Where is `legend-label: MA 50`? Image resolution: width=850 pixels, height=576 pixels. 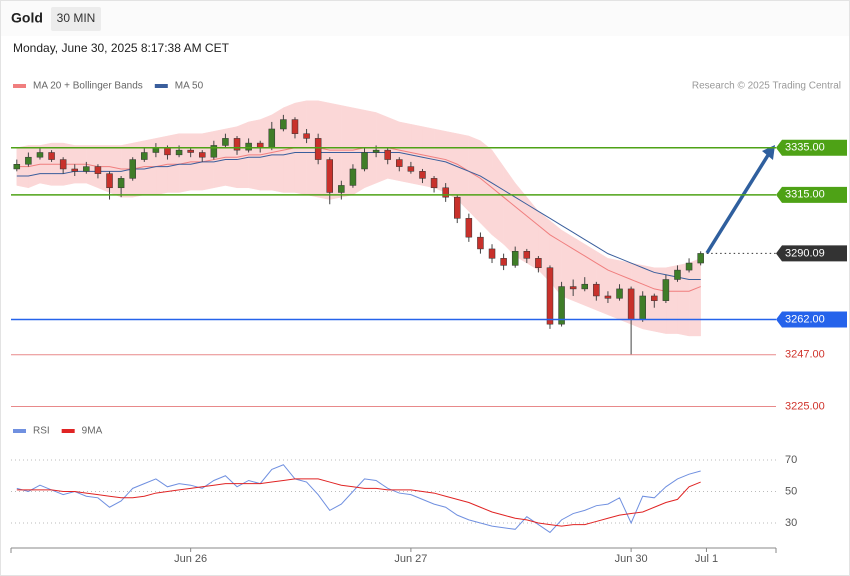
legend-label: MA 50 is located at coordinates (189, 86).